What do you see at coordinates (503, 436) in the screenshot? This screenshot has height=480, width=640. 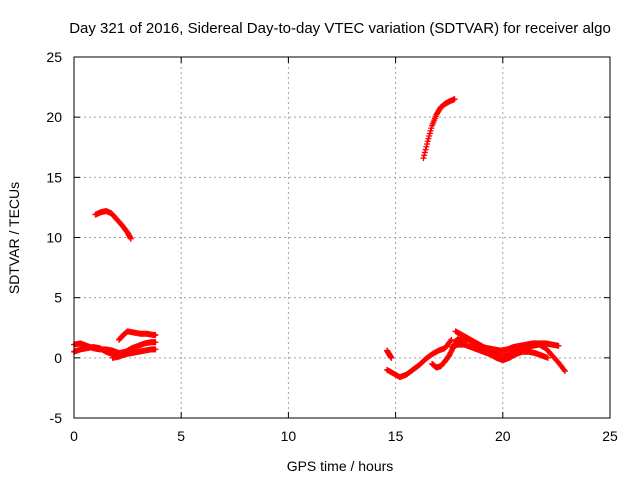 I see `x-tick-label: 20` at bounding box center [503, 436].